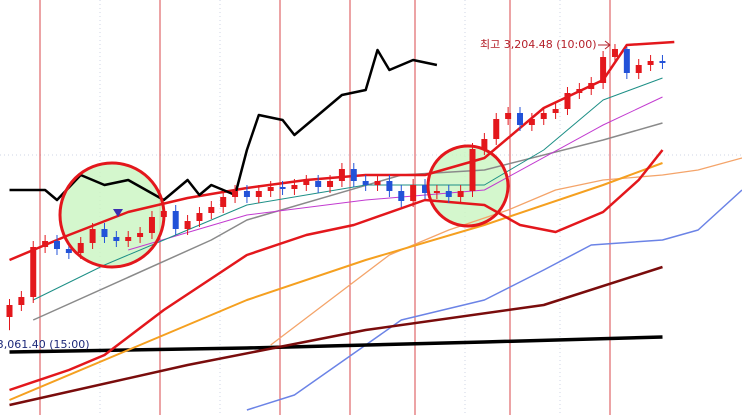 Image resolution: width=742 pixels, height=415 pixels. I want to click on signal-arrow, so click(118, 213).